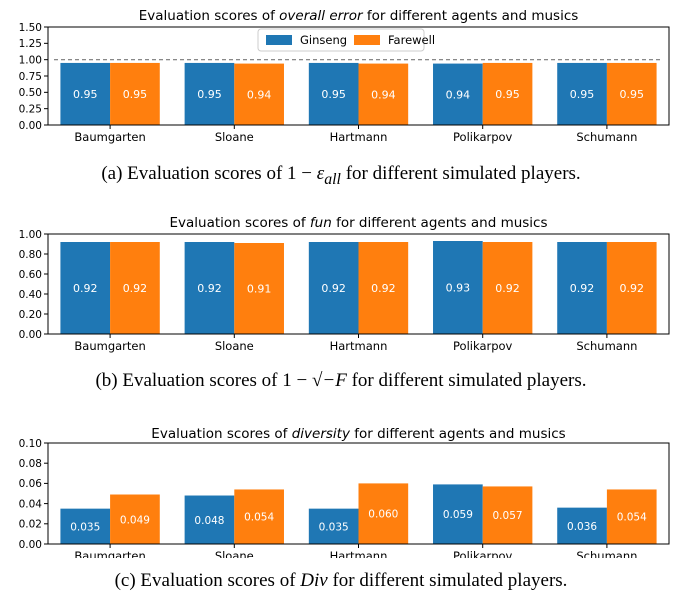 Image resolution: width=682 pixels, height=603 pixels. I want to click on bar-value-label: 0.057, so click(508, 516).